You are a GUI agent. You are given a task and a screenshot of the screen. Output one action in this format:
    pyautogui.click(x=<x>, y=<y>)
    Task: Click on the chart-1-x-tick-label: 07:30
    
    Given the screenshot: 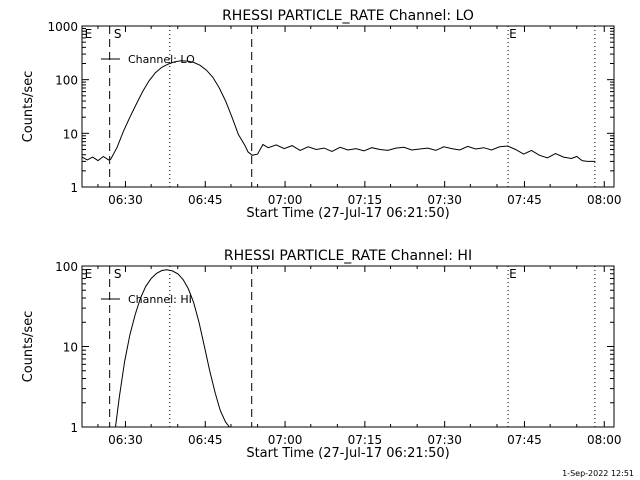 What is the action you would take?
    pyautogui.click(x=444, y=440)
    